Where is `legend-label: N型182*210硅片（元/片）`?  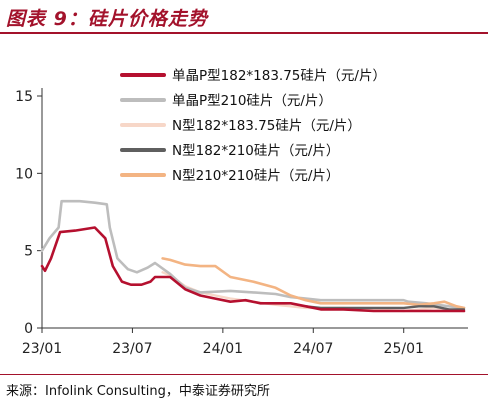 legend-label: N型182*210硅片（元/片） is located at coordinates (255, 151).